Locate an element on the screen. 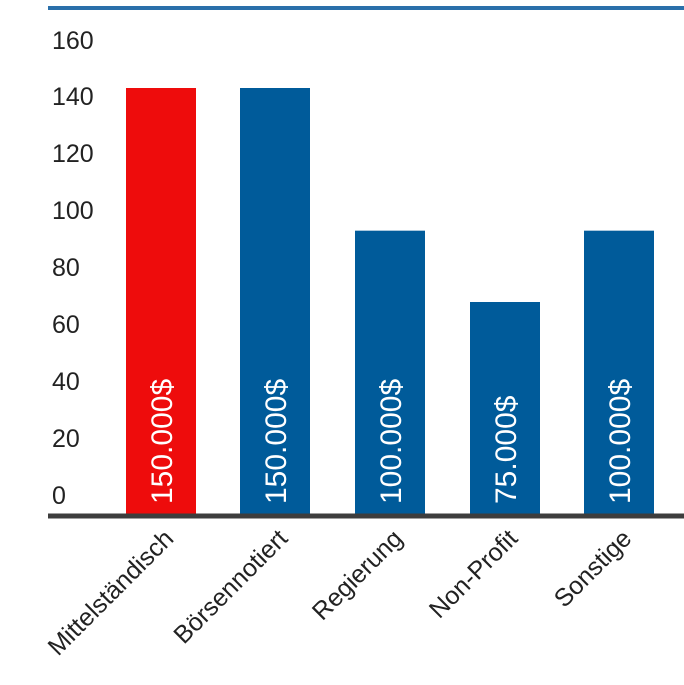 The height and width of the screenshot is (685, 684). data-labels: 150.000$ 150.000$ 100.000$ 75.000$ 100.000$ is located at coordinates (391, 441).